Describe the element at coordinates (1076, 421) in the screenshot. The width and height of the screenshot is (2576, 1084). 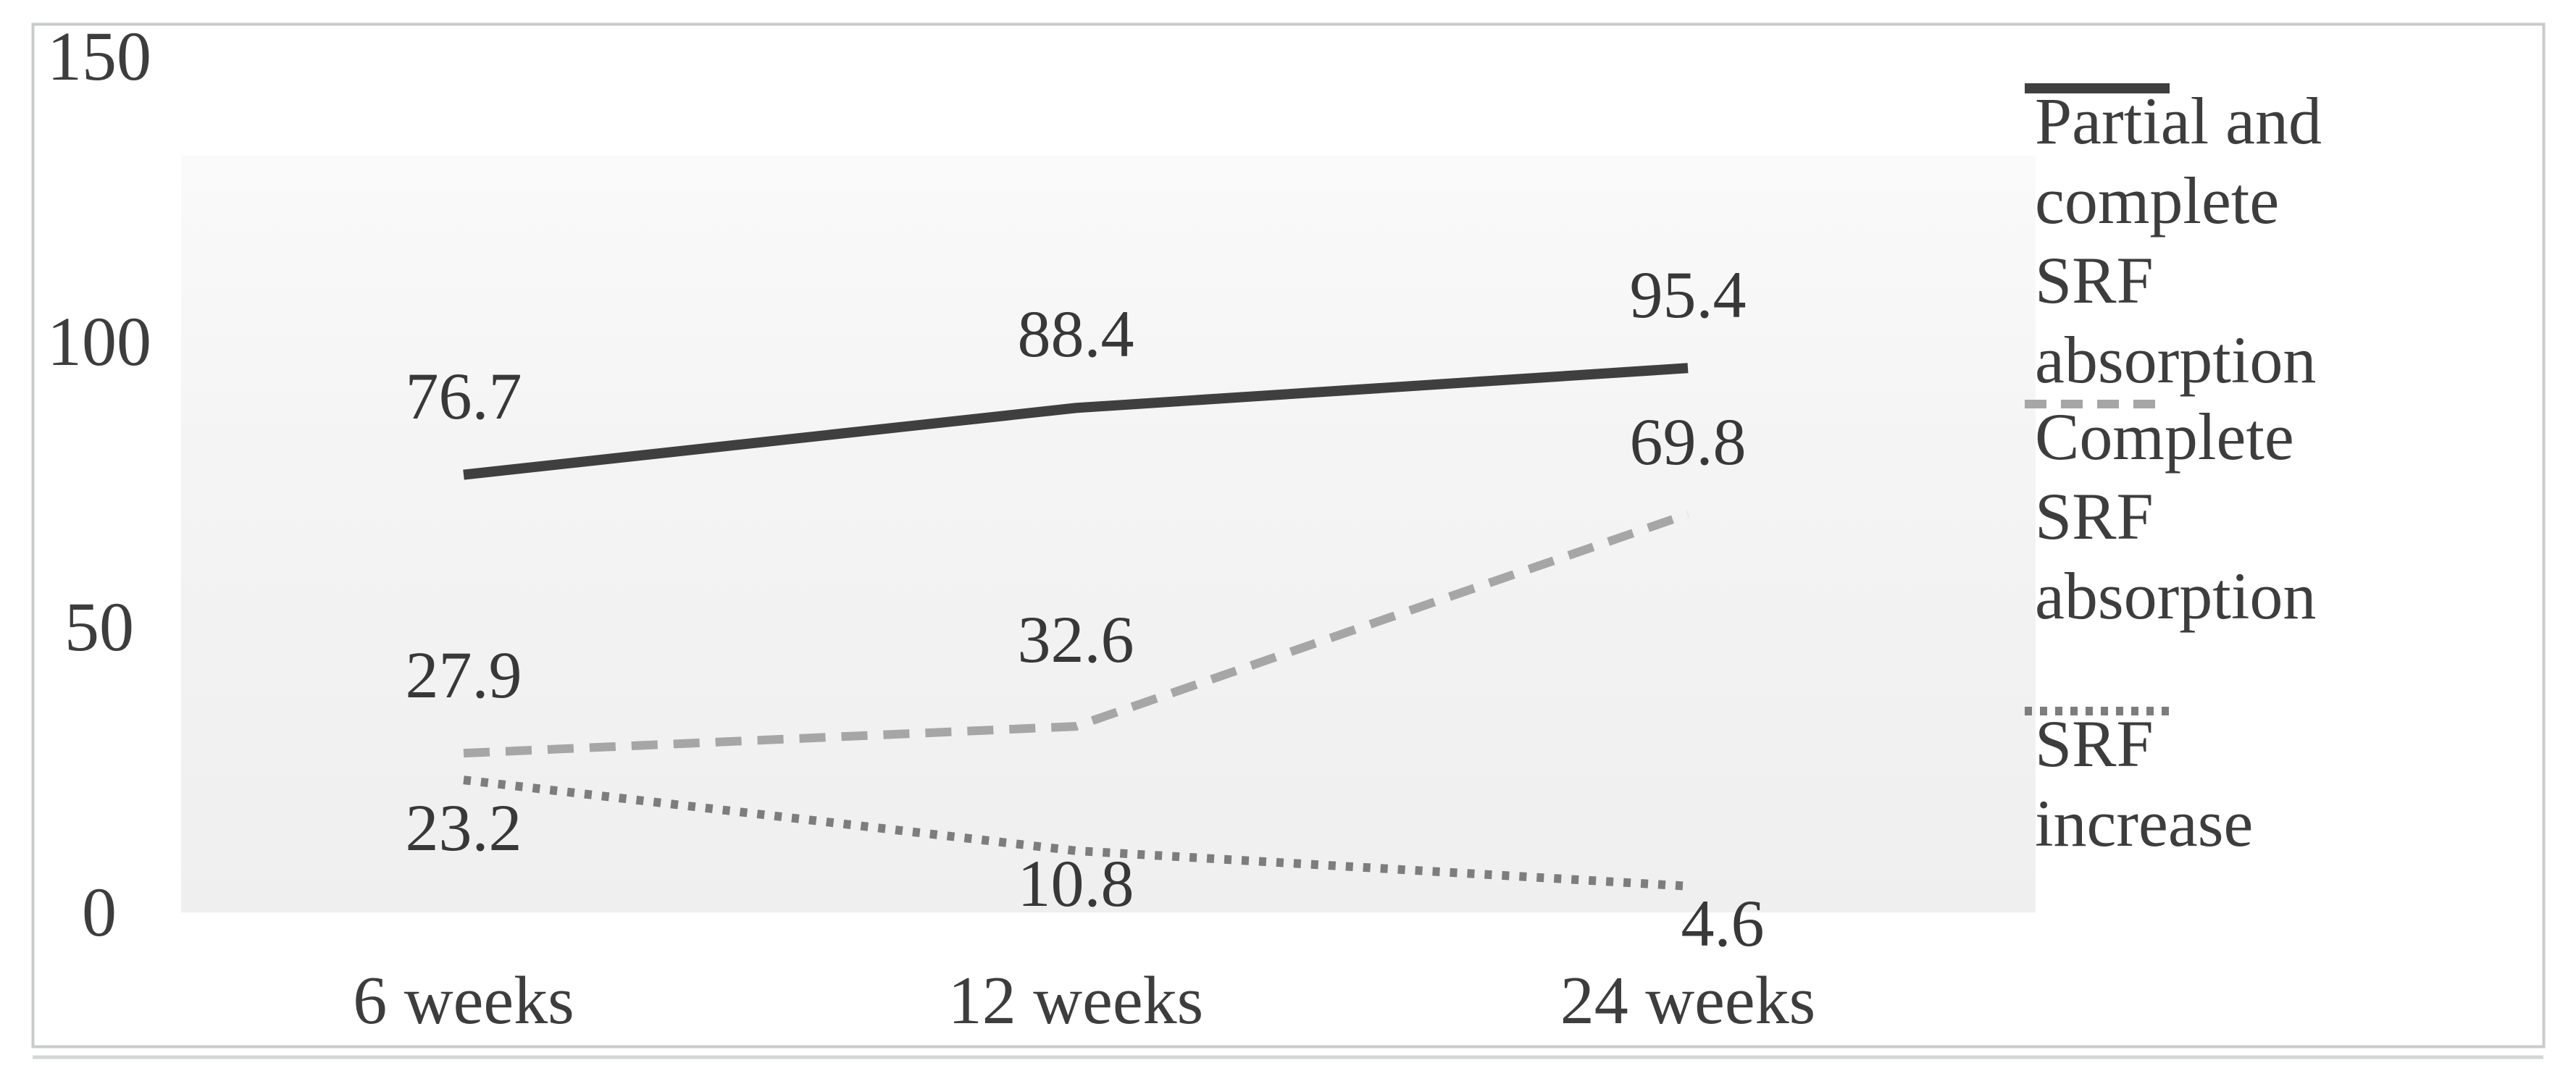
I see `series-line-partial-and-complete-srf-absorption` at that location.